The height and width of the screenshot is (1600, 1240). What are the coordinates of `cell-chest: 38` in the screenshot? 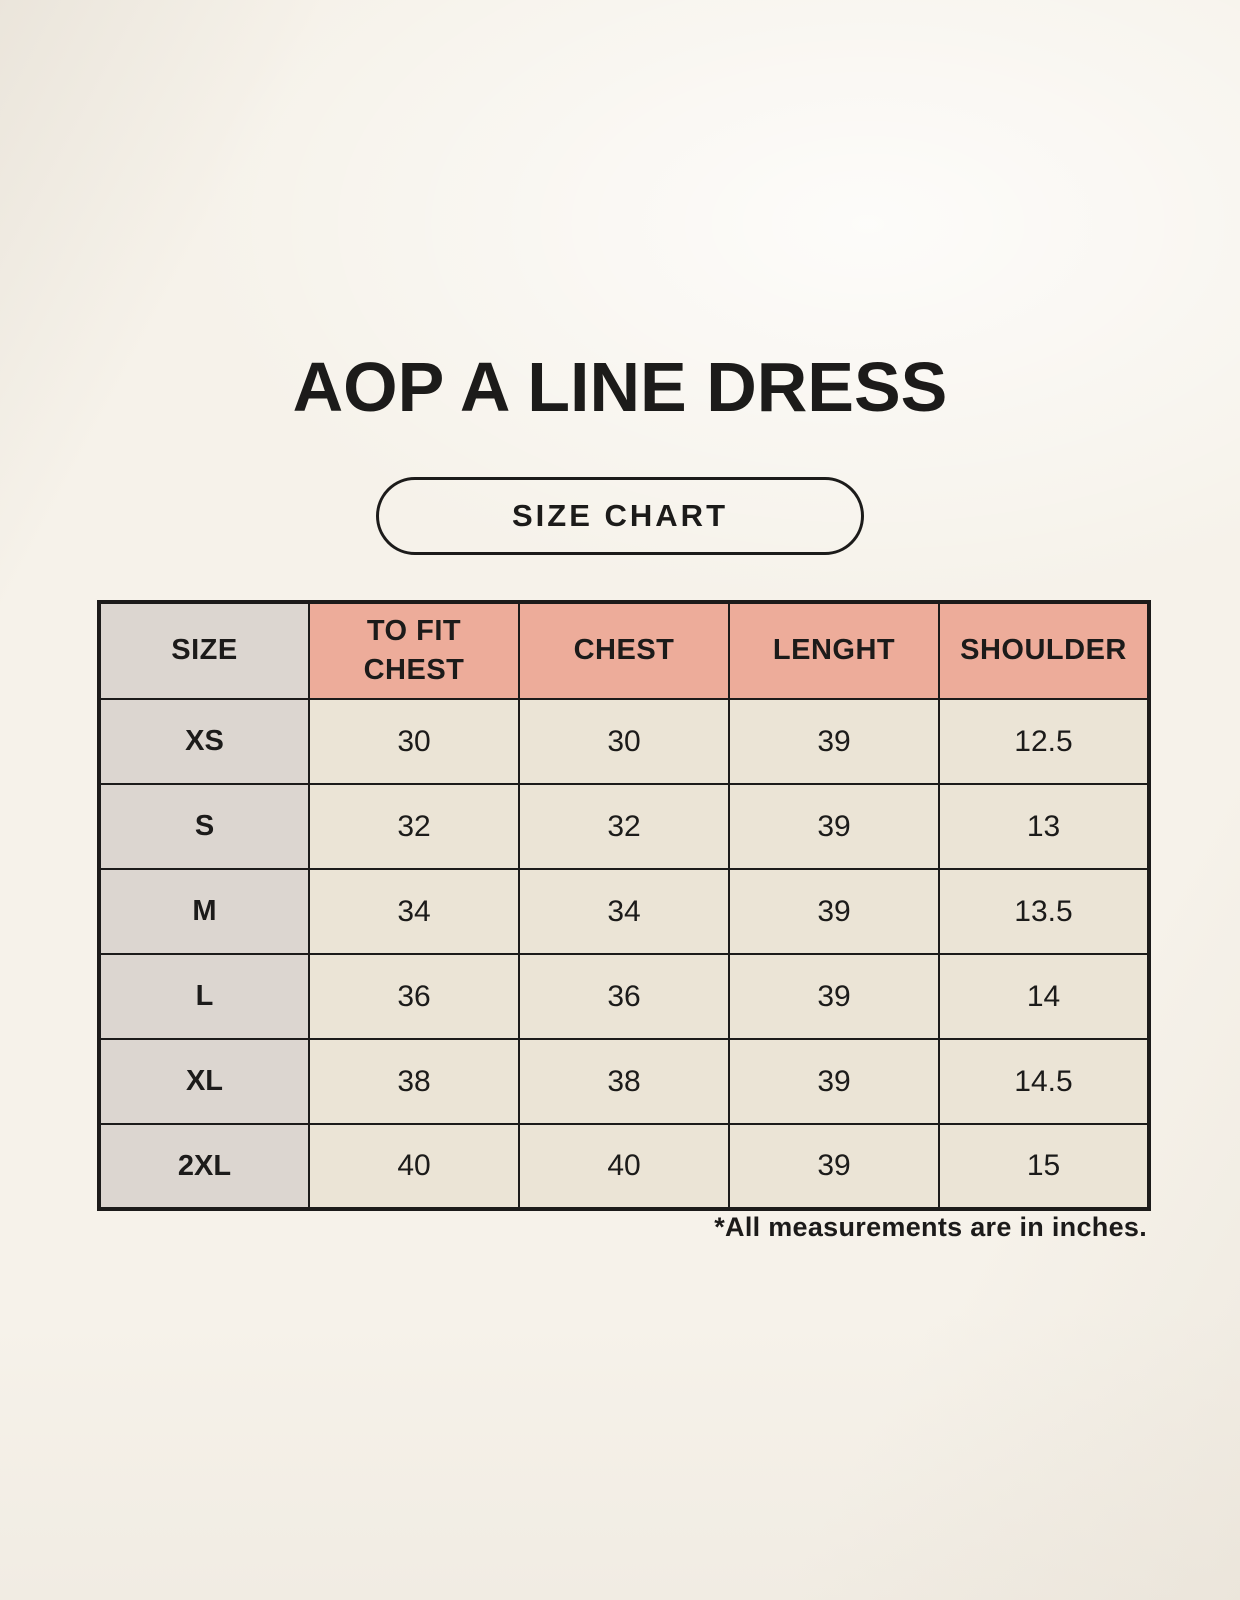 It's located at (624, 1081).